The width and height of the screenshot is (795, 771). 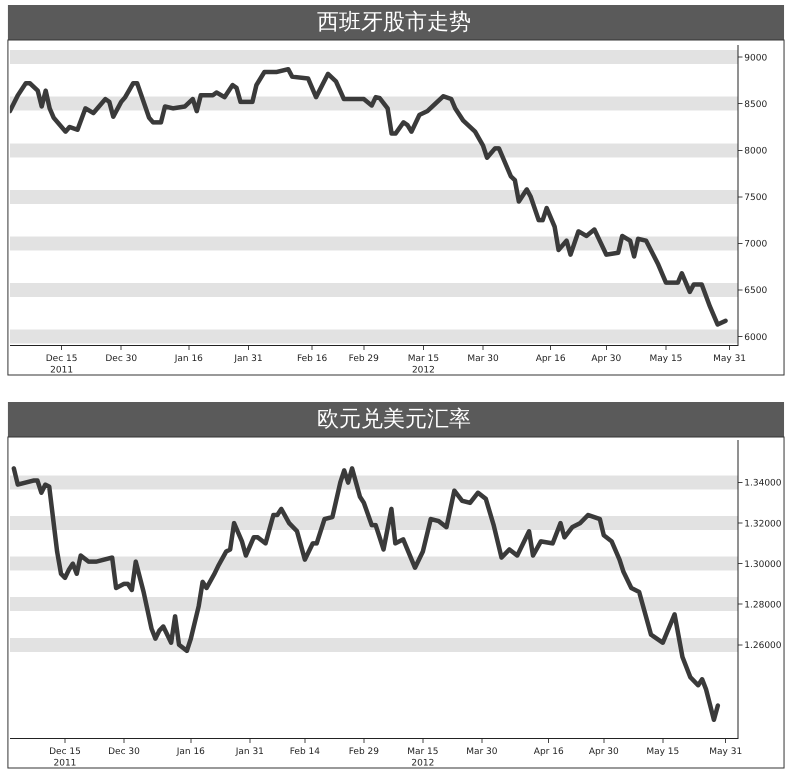 What do you see at coordinates (305, 751) in the screenshot?
I see `x-tick-label: Feb 14` at bounding box center [305, 751].